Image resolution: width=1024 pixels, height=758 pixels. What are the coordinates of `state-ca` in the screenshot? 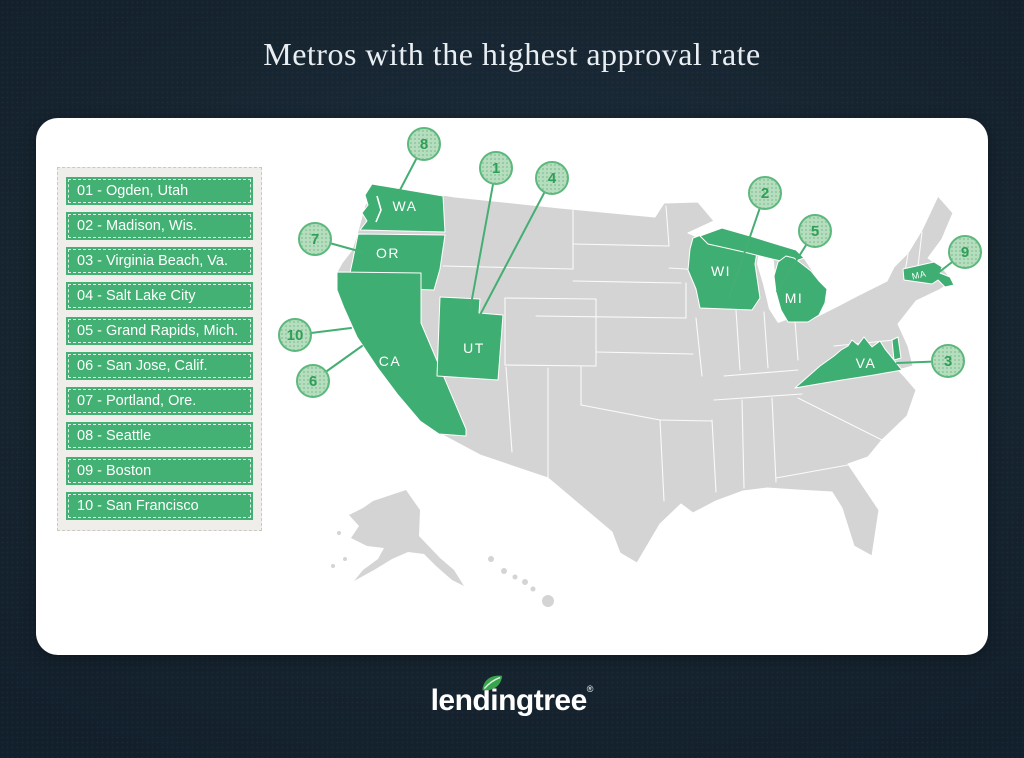 It's located at (401, 354).